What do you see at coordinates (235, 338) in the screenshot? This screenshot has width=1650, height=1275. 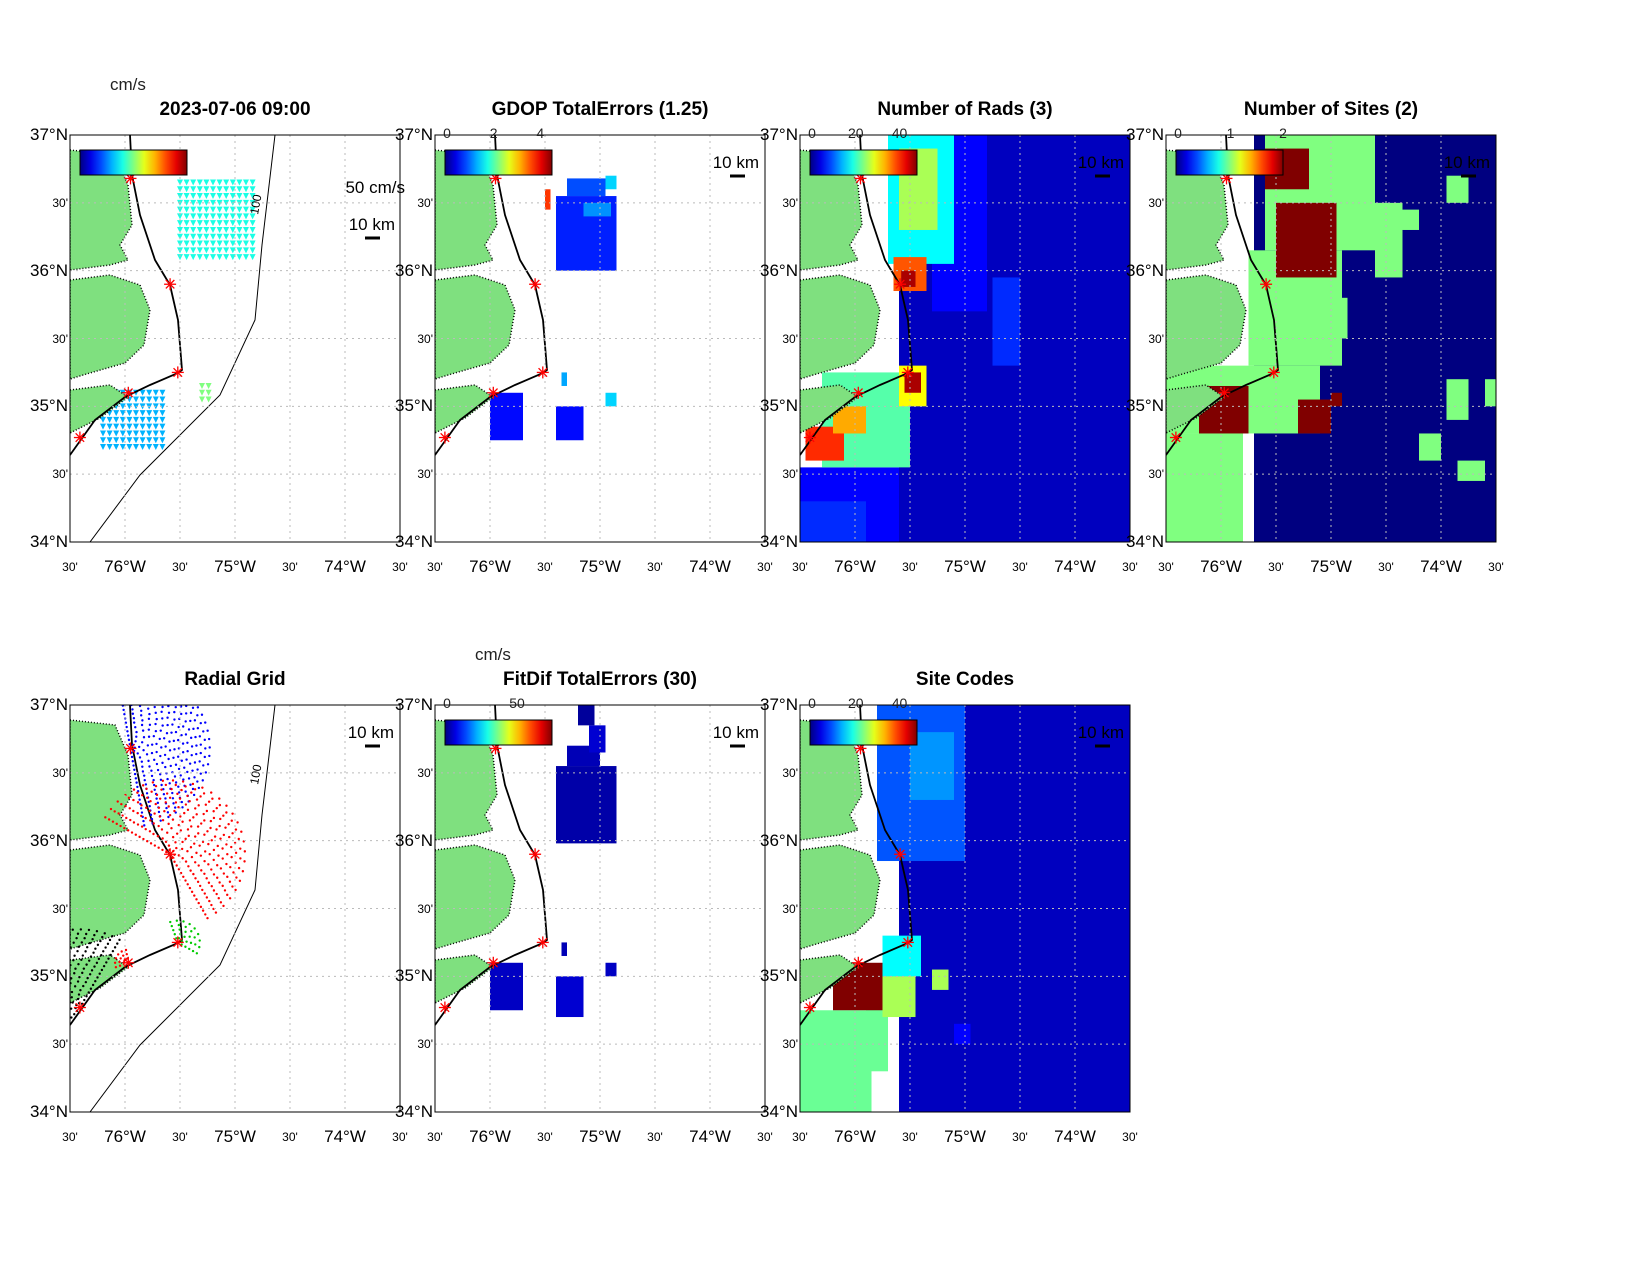 I see `axes-frame` at bounding box center [235, 338].